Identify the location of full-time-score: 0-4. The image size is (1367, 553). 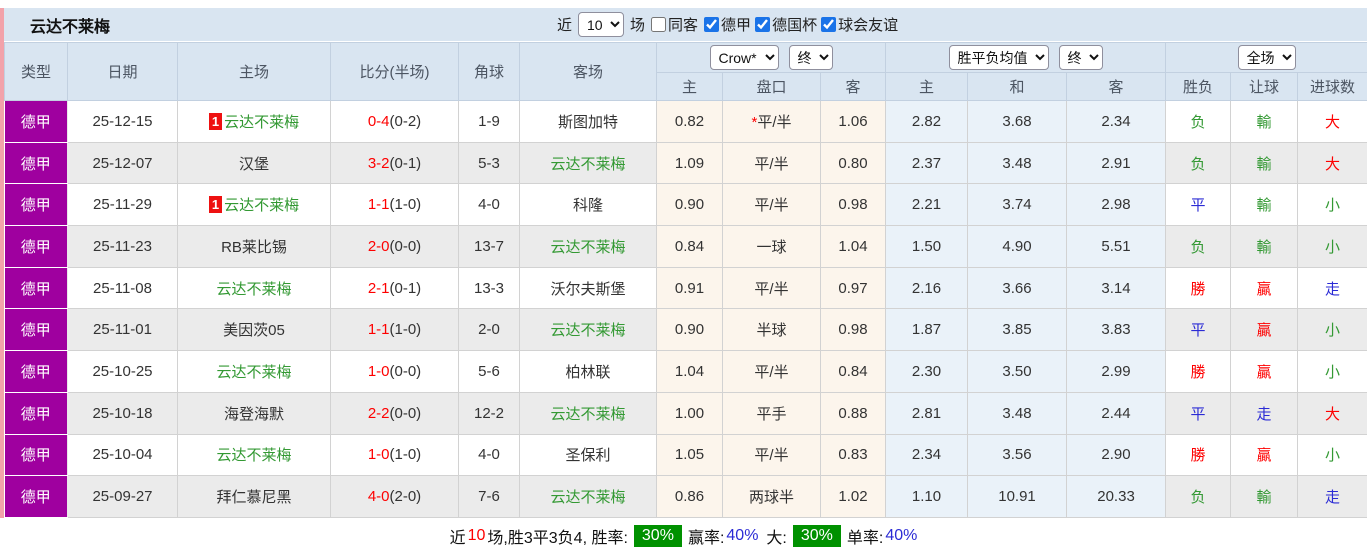
(378, 121).